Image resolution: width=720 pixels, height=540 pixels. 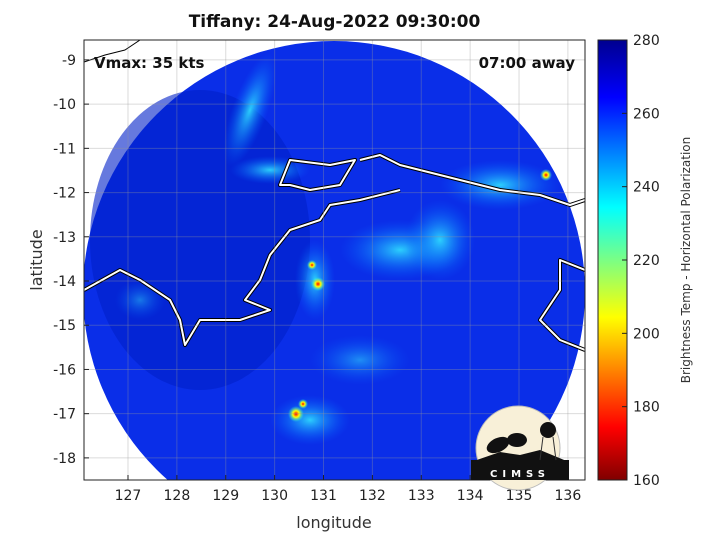 What do you see at coordinates (646, 261) in the screenshot?
I see `colorbar-tick-label: 220` at bounding box center [646, 261].